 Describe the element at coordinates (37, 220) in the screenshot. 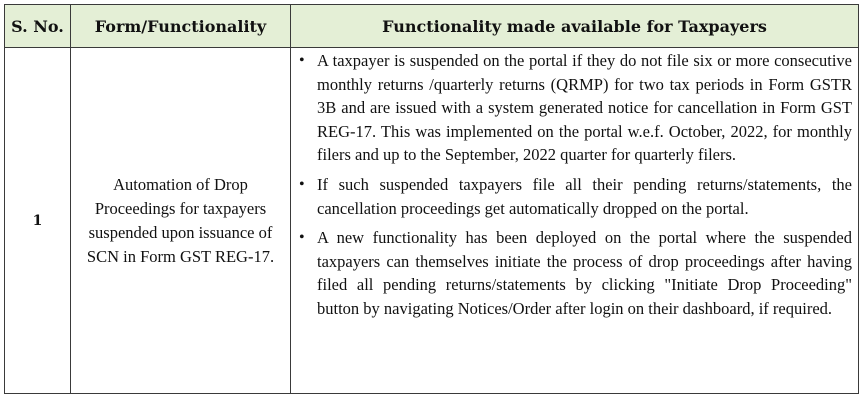

I see `row-sno: 1` at that location.